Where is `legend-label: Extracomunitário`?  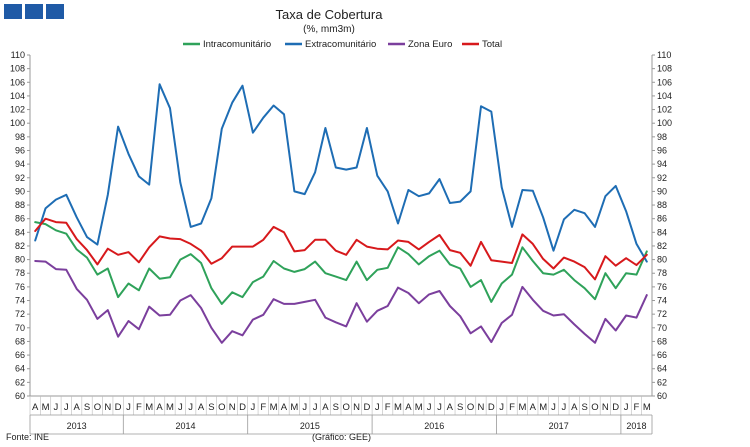
legend-label: Extracomunitário is located at coordinates (340, 44).